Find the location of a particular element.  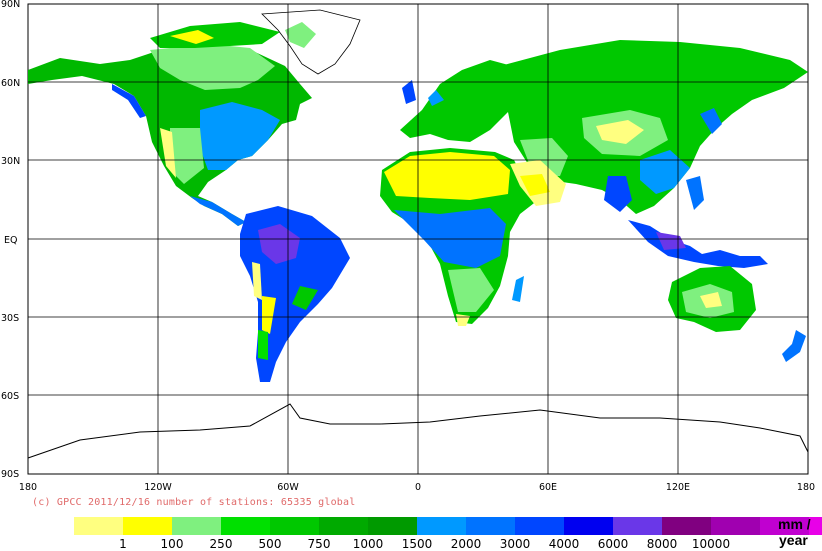

legend-tick-label: 250 is located at coordinates (221, 544).